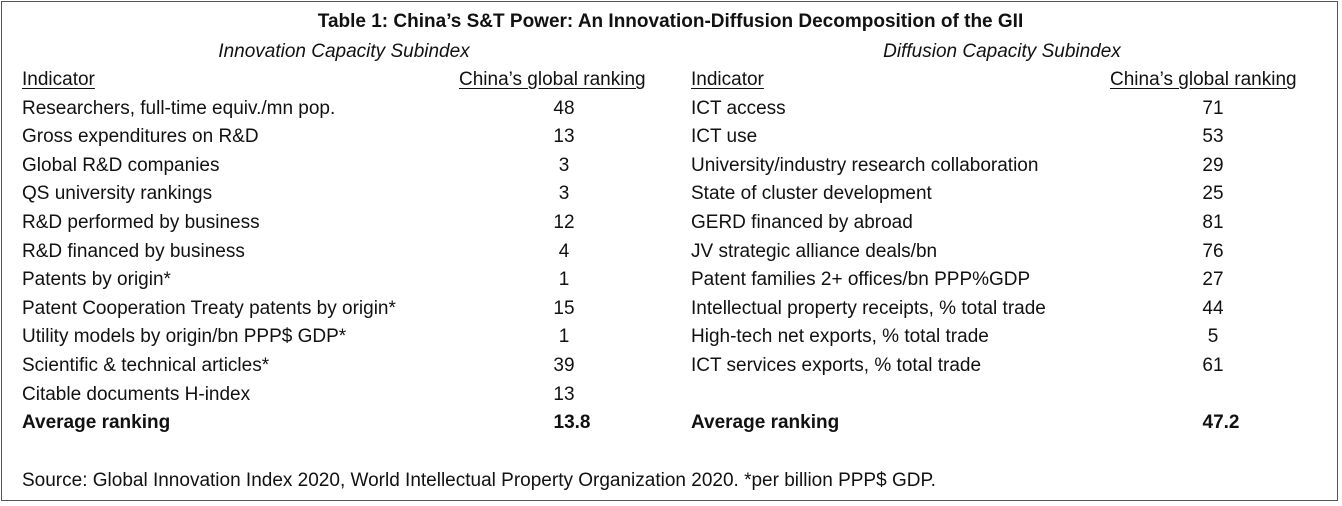  Describe the element at coordinates (133, 251) in the screenshot. I see `indicator-cell: R&D financed by business` at that location.